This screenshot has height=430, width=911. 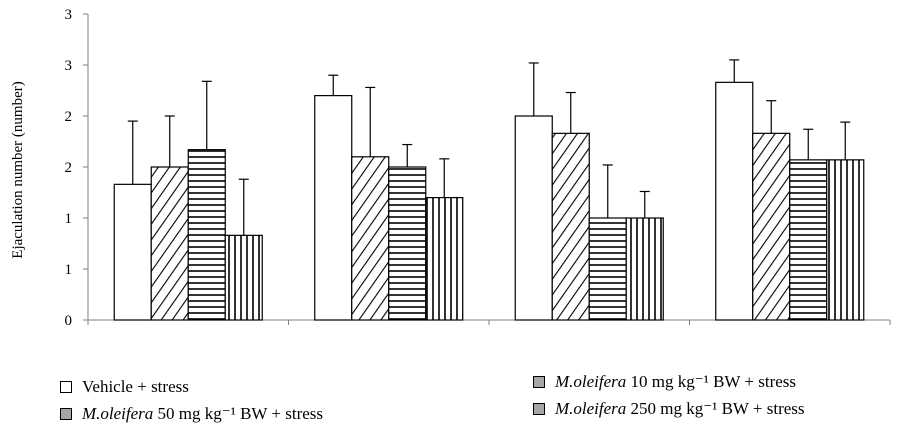 I want to click on legend-label: M.oleifera 50 mg kg⁻¹ BW + stress, so click(x=203, y=413).